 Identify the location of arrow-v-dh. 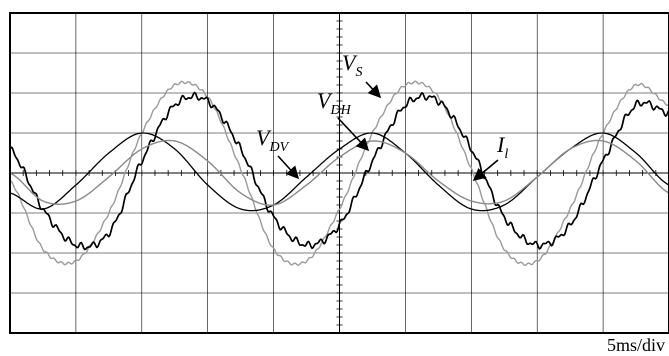
(353, 134).